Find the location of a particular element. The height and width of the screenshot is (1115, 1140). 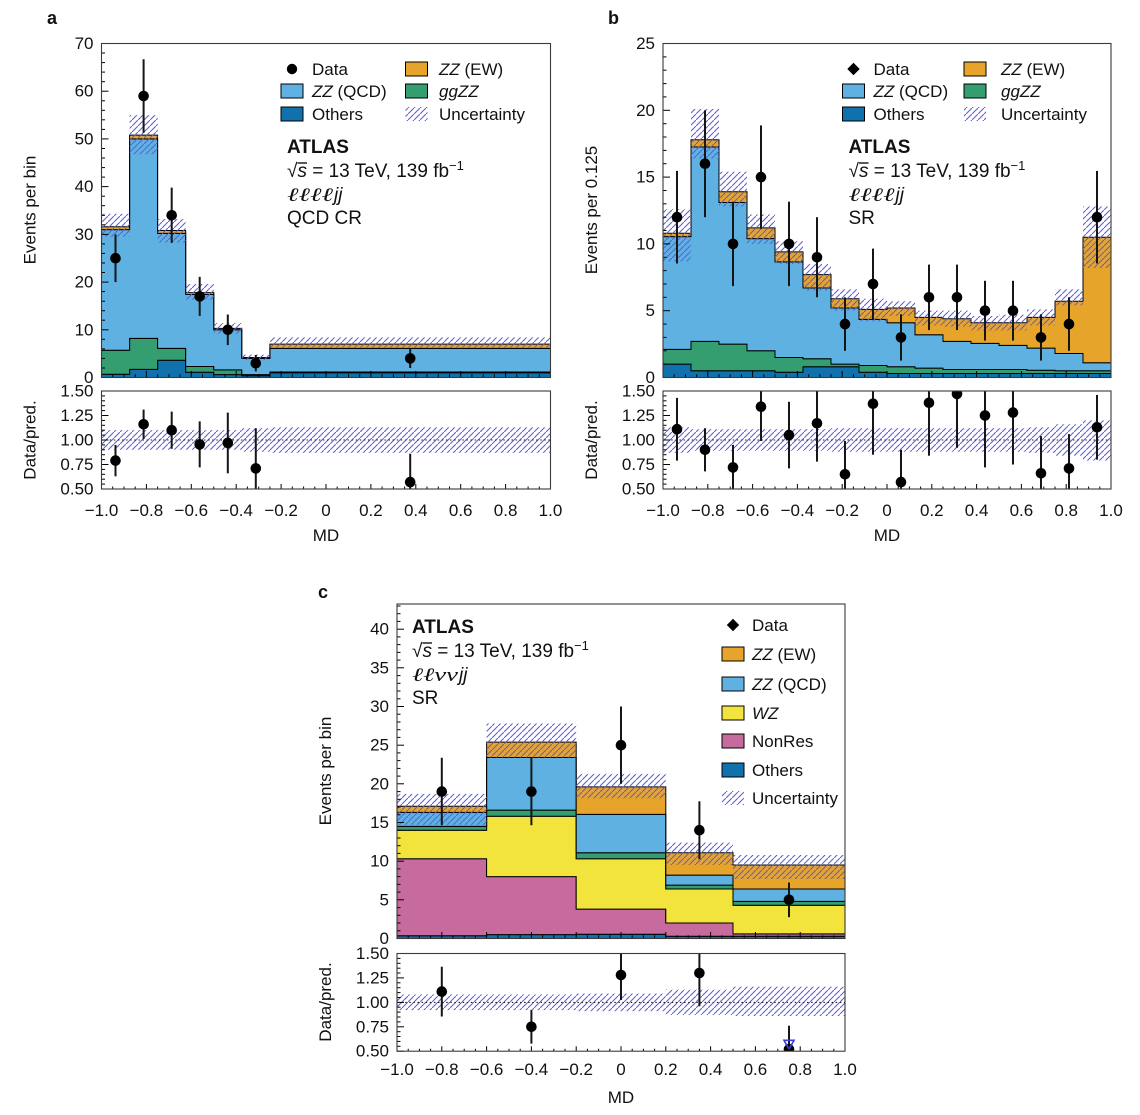

svg-text: c is located at coordinates (323, 592).